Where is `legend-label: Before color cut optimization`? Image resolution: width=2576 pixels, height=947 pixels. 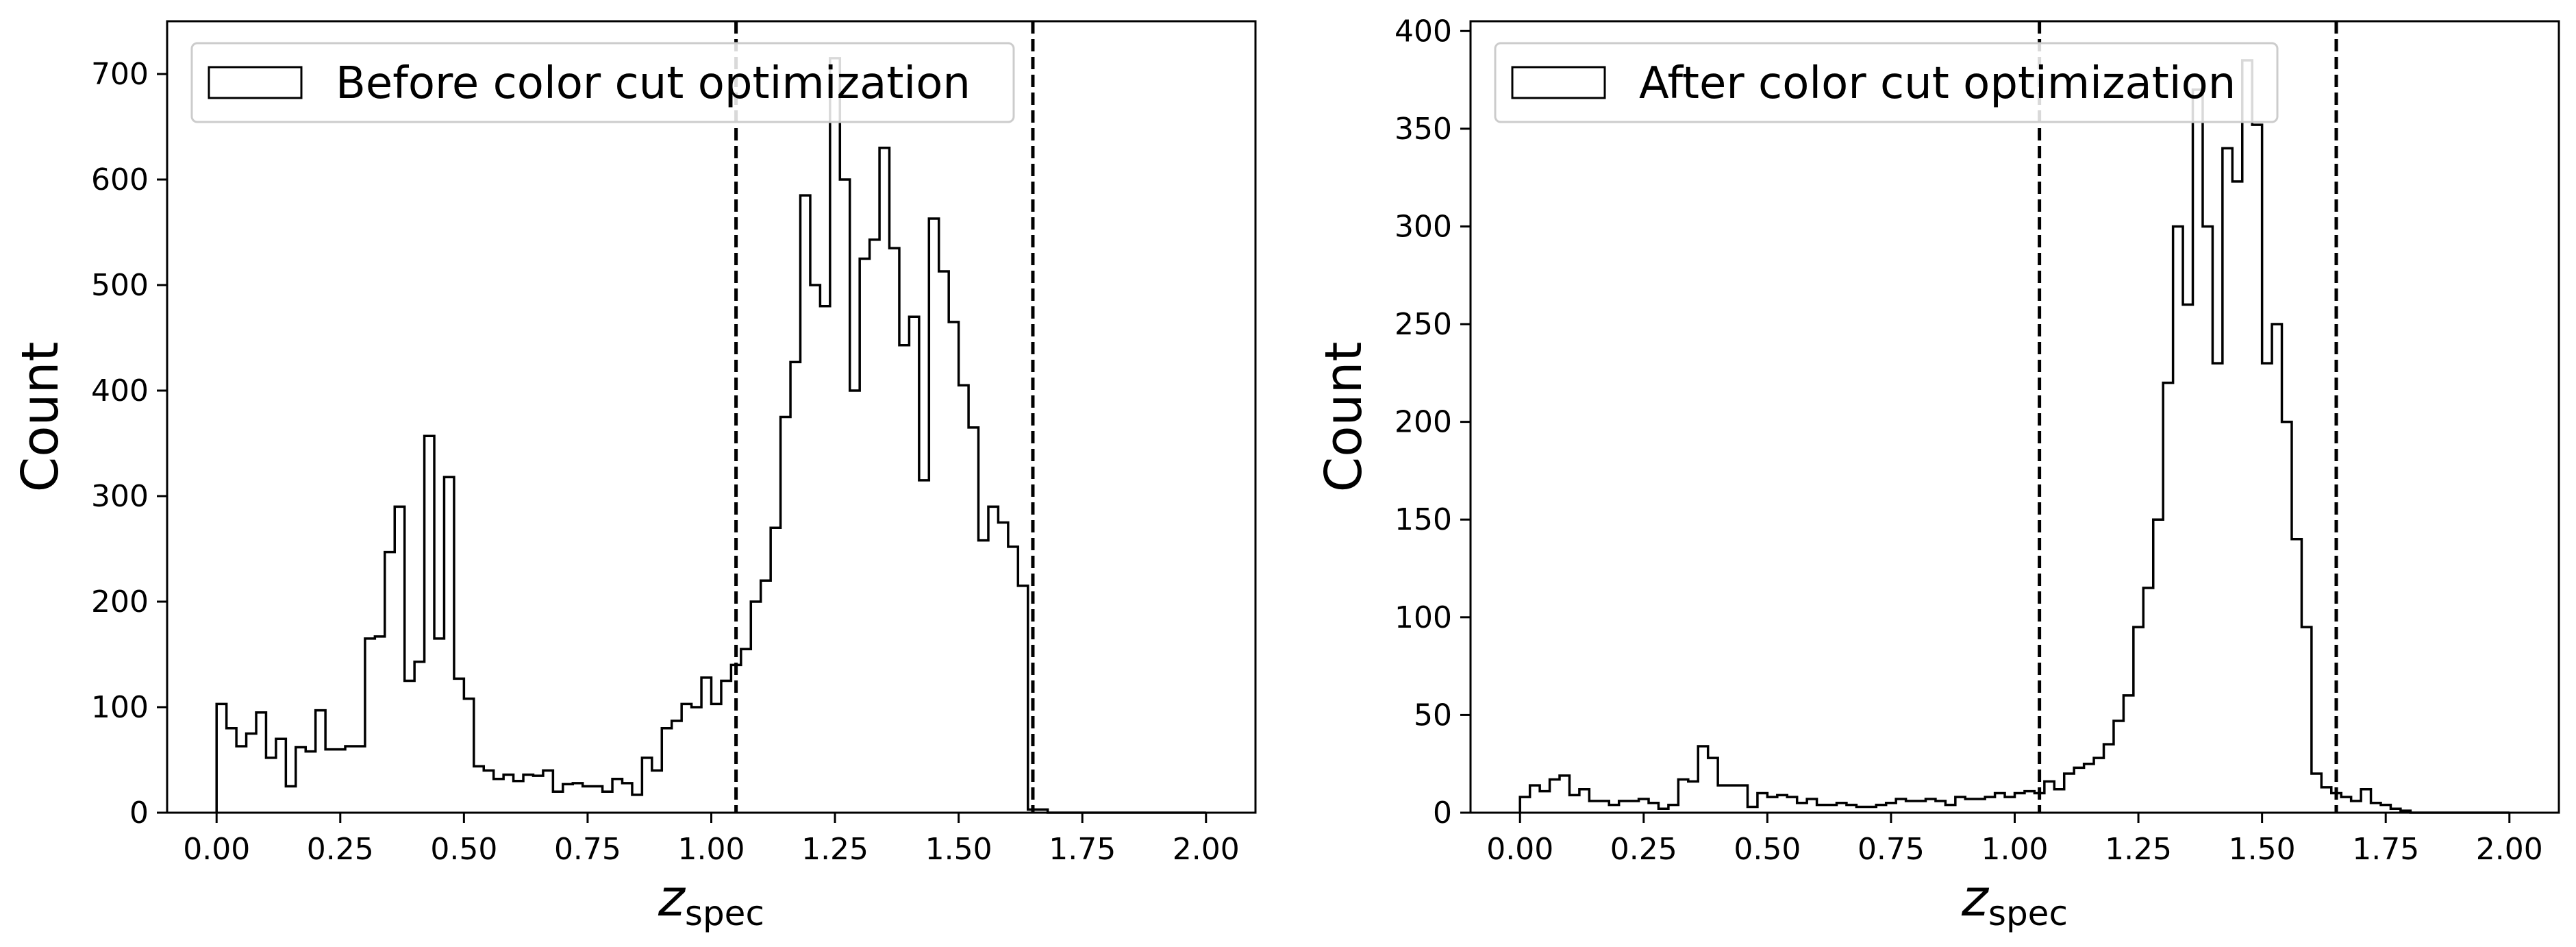
legend-label: Before color cut optimization is located at coordinates (653, 83).